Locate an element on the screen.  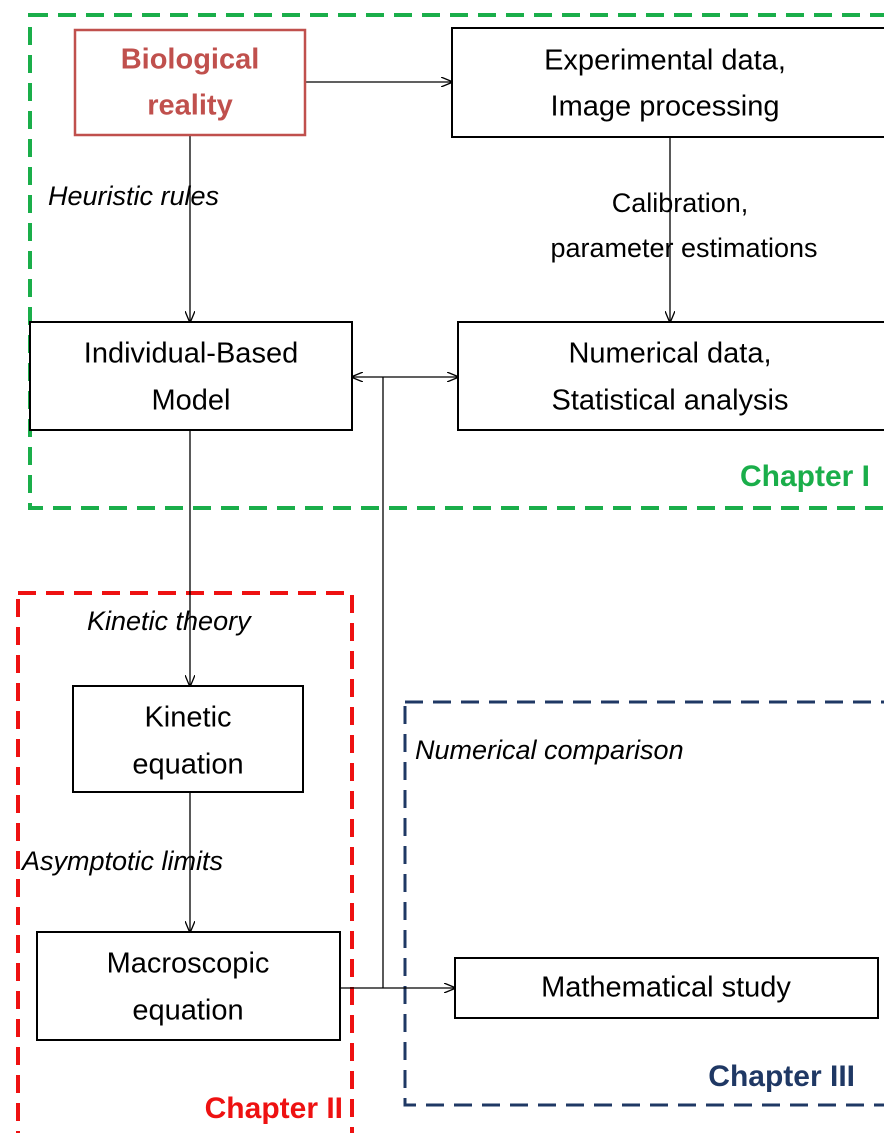
node-label: Individual-Based is located at coordinates (191, 354).